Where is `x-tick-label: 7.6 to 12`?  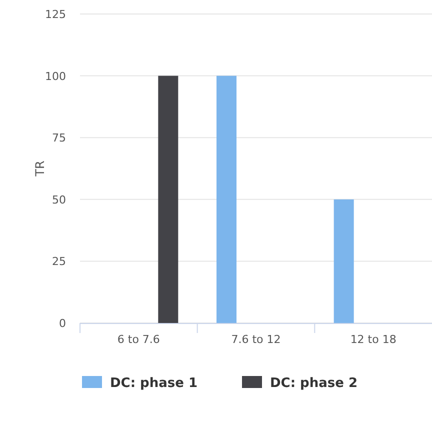 x-tick-label: 7.6 to 12 is located at coordinates (256, 339).